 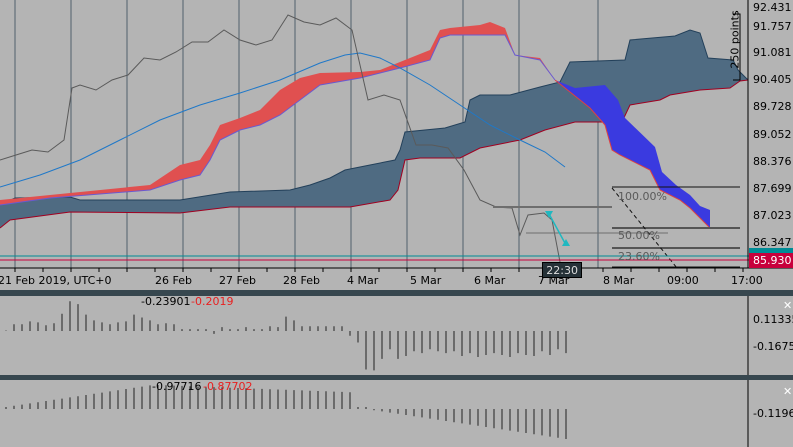 I want to click on price-label: 91.081, so click(x=772, y=52).